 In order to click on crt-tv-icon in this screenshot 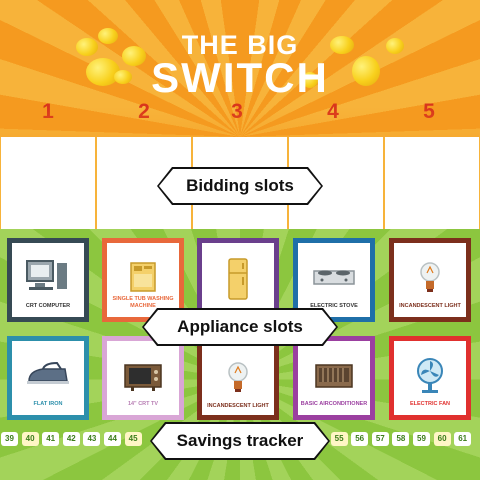, I will do `click(143, 377)`.